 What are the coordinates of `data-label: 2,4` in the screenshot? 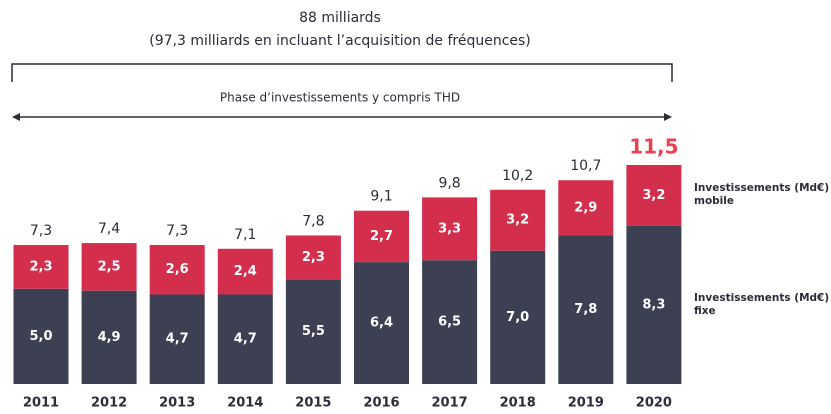 It's located at (245, 271).